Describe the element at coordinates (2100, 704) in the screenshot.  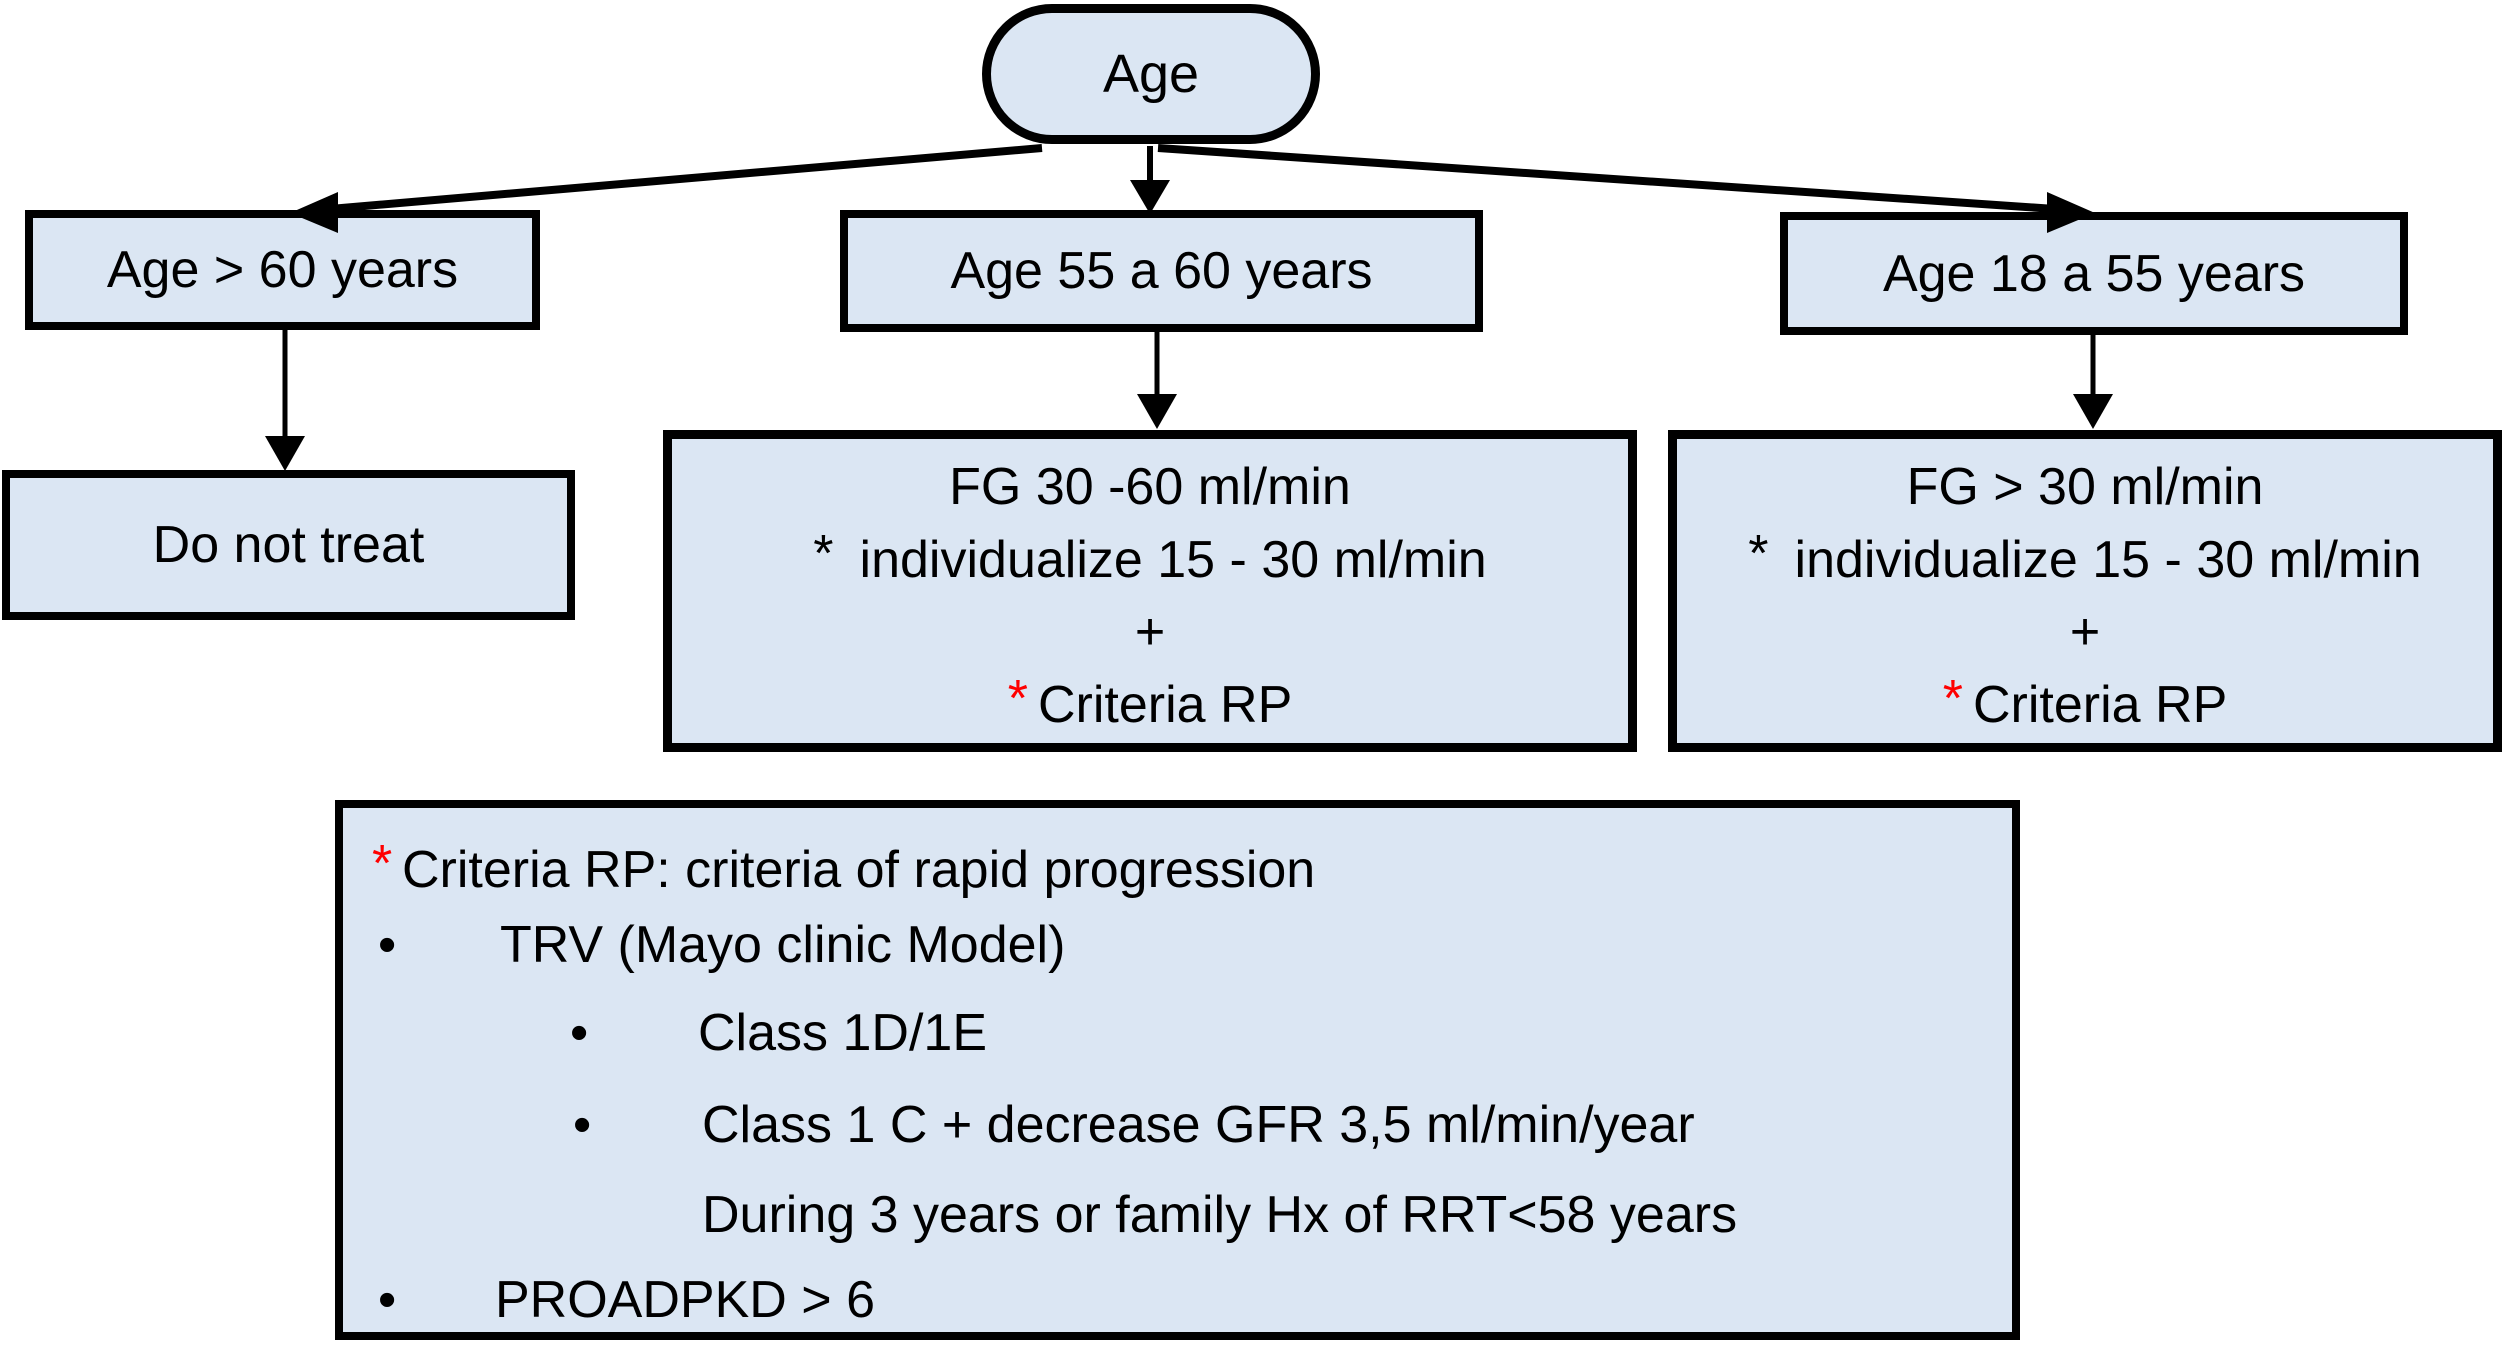
I see `fg-right-line-4-text: Criteria RP` at that location.